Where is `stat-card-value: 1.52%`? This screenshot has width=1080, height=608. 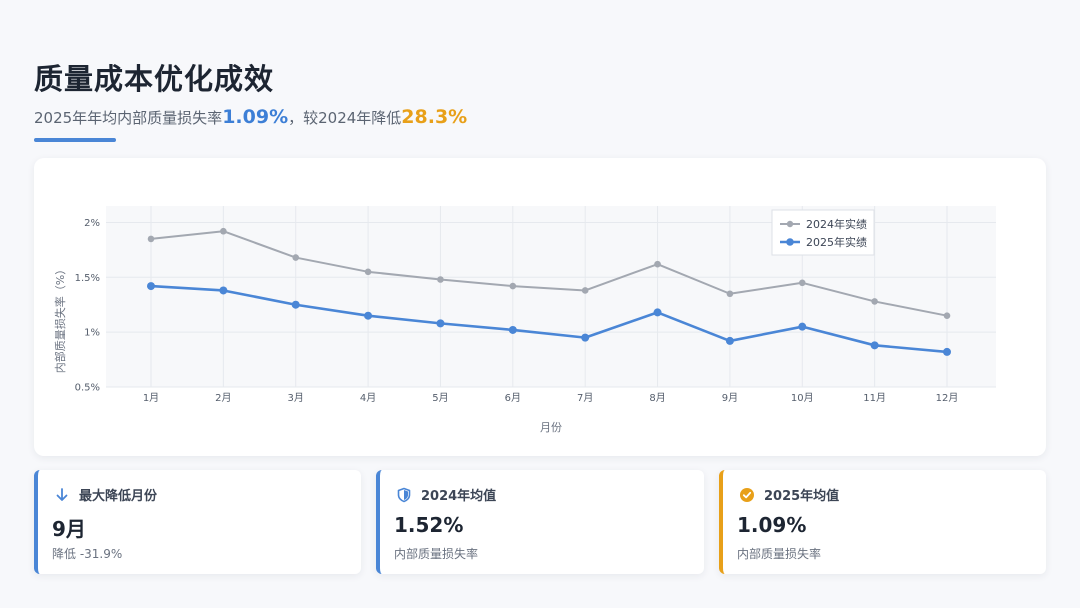
stat-card-value: 1.52% is located at coordinates (429, 525).